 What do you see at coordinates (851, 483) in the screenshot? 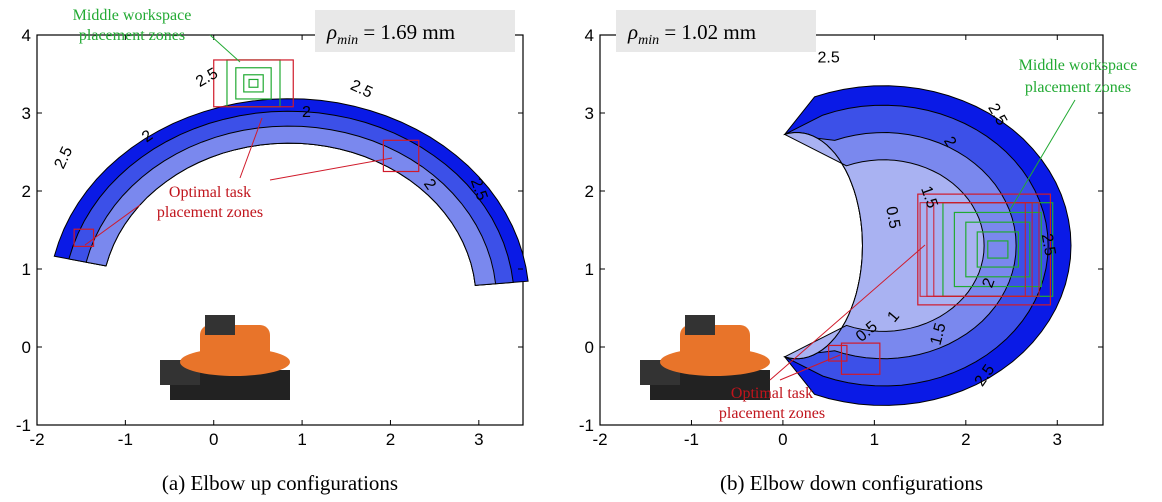
I see `figure-caption: (b) Elbow down configurations` at bounding box center [851, 483].